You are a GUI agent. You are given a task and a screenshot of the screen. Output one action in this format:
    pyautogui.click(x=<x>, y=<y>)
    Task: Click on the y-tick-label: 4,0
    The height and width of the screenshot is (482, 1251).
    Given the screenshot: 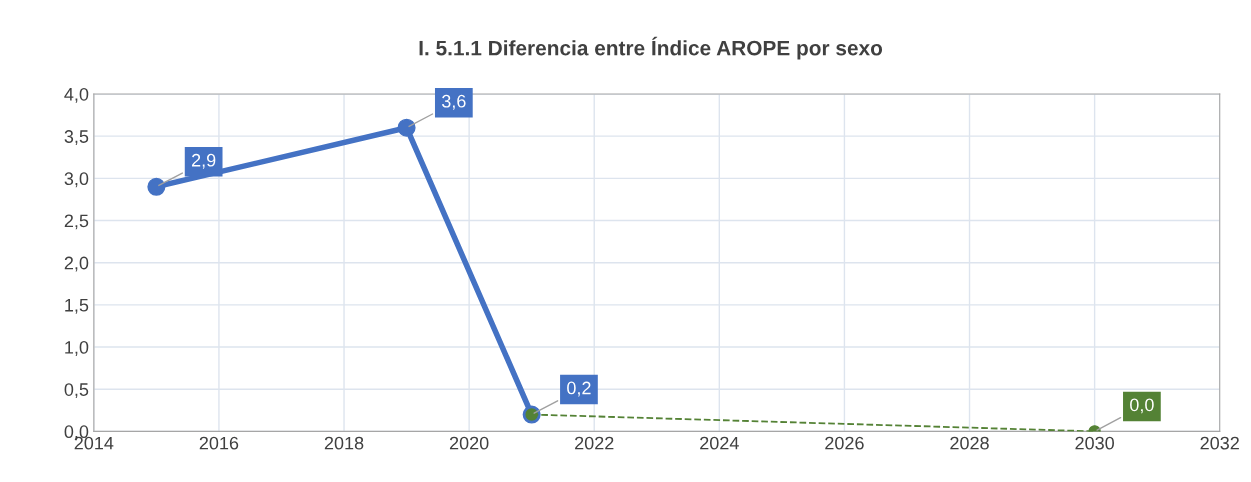 What is the action you would take?
    pyautogui.click(x=76, y=95)
    